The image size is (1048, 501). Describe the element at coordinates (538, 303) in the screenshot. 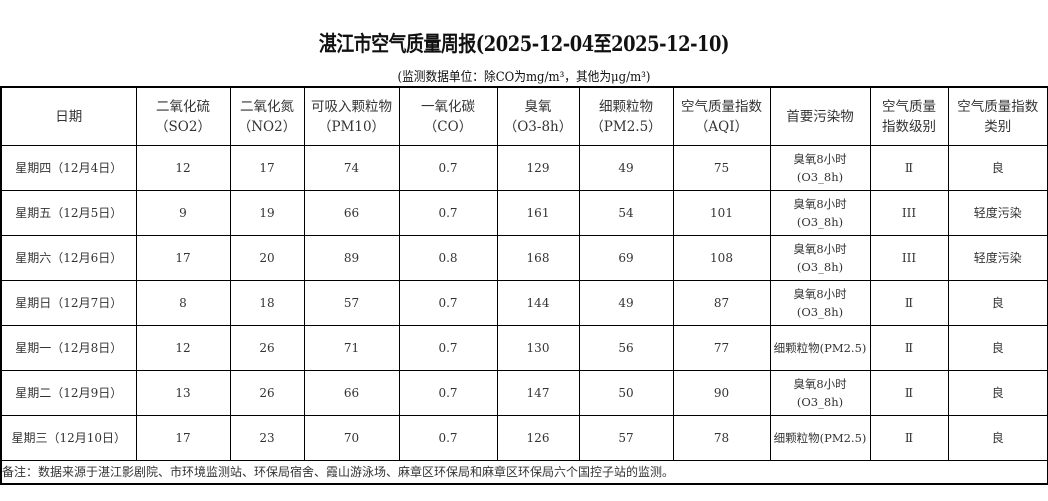

I see `cell-o3: 144` at that location.